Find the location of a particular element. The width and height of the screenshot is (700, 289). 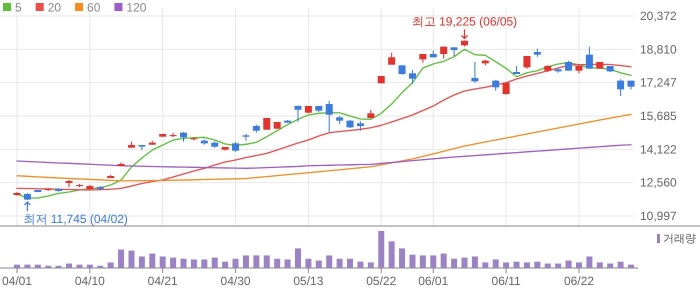

y-tick-label: 20,372 is located at coordinates (659, 16).